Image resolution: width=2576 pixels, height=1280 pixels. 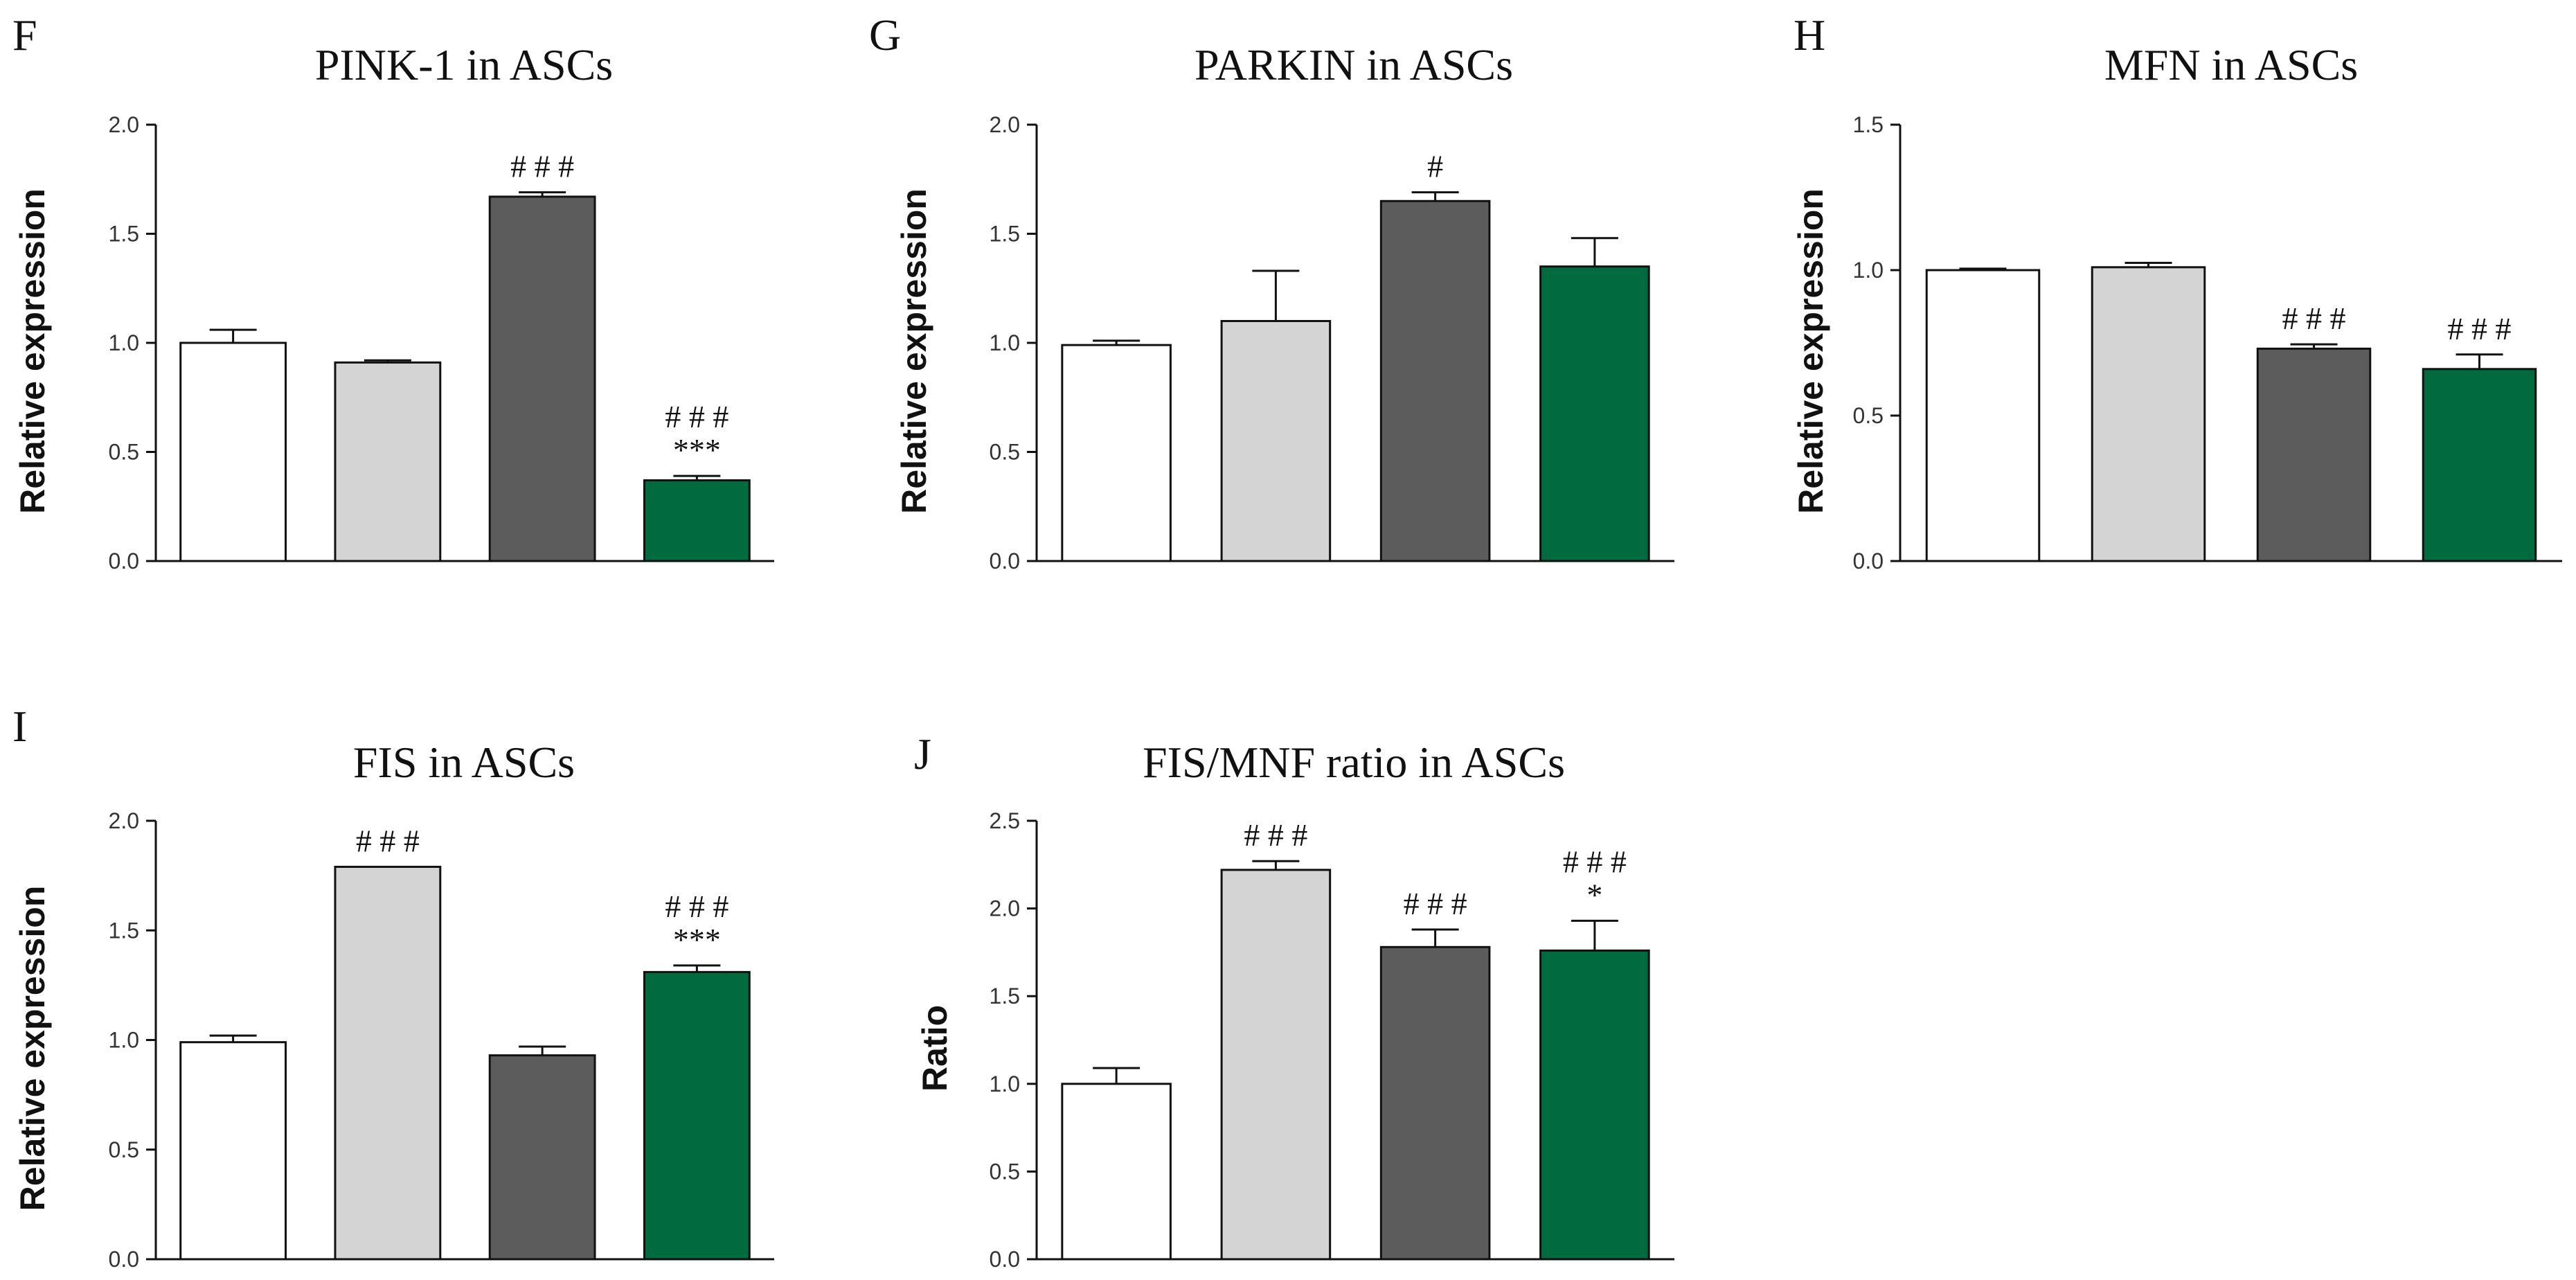 I want to click on panel-letter: I, so click(x=19, y=726).